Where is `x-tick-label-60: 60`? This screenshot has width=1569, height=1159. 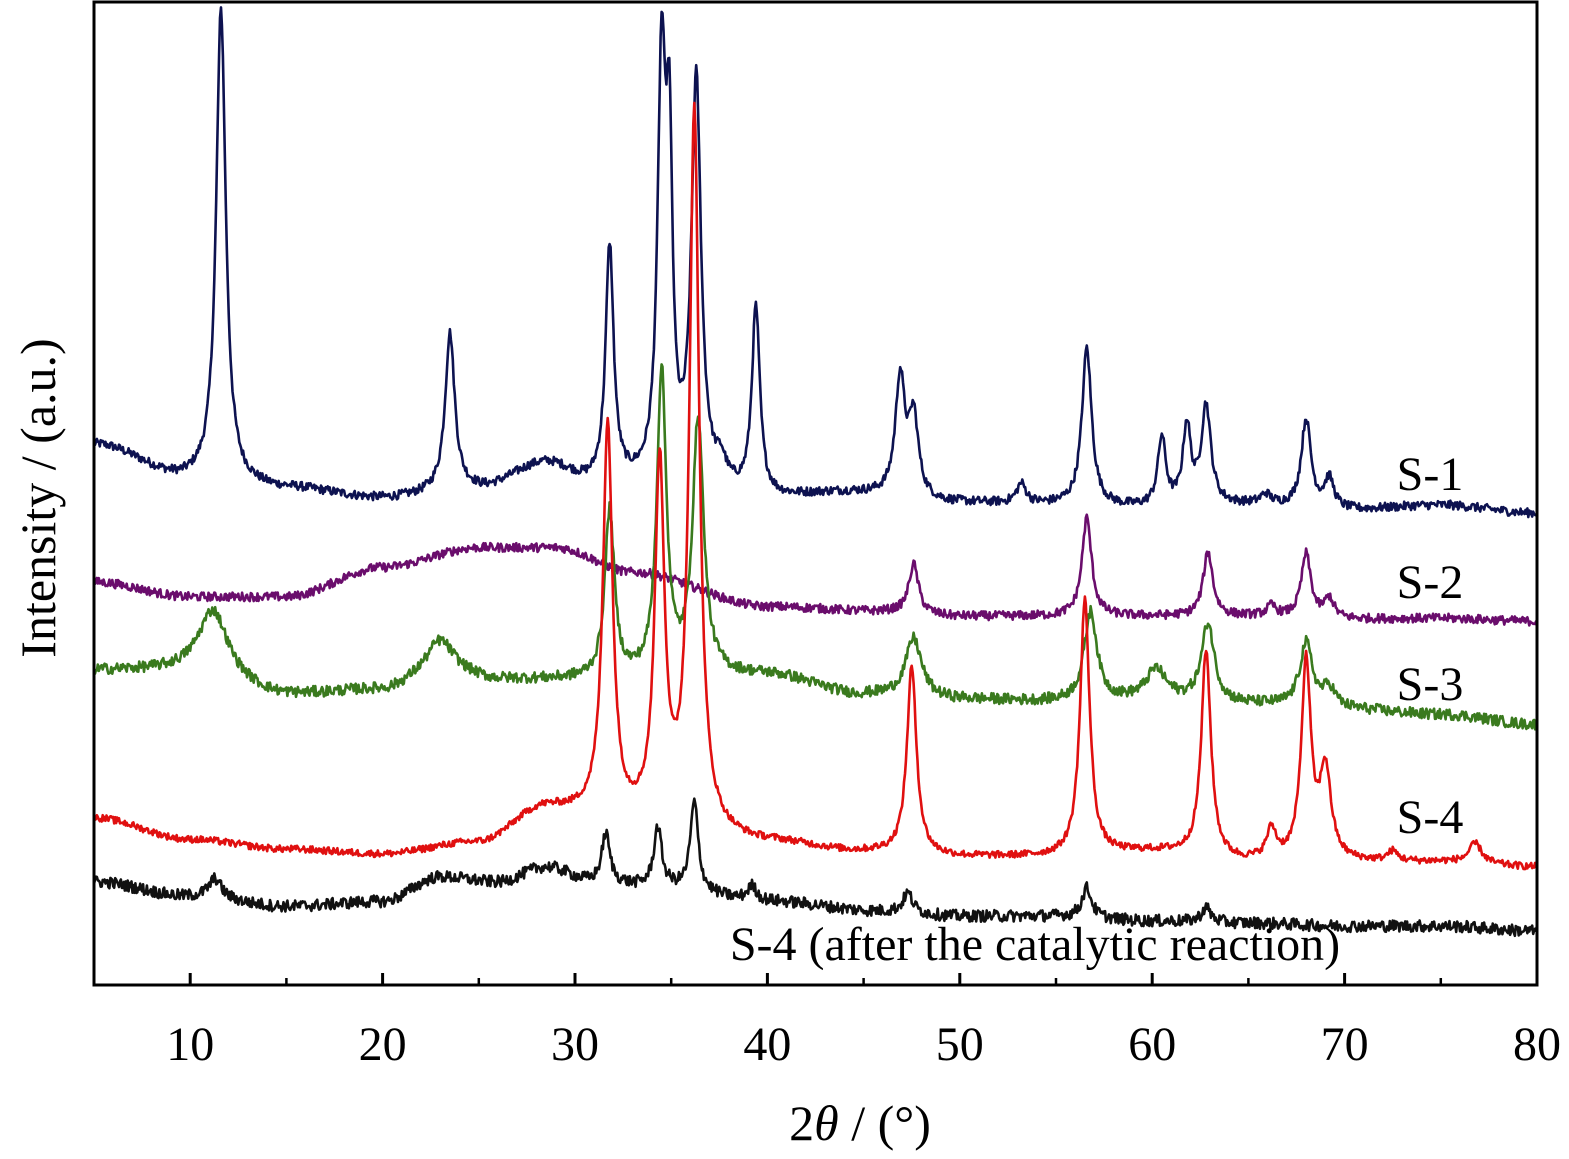 x-tick-label-60: 60 is located at coordinates (1152, 1044).